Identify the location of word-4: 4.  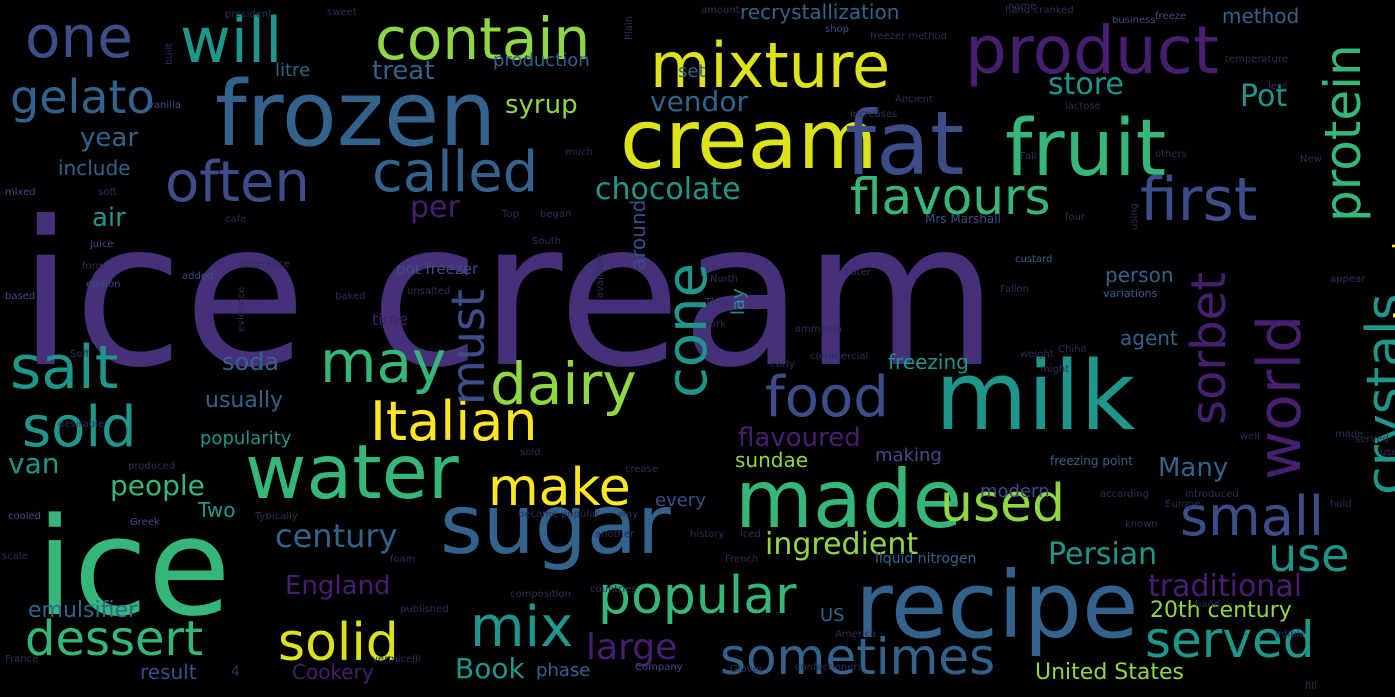
(235, 672).